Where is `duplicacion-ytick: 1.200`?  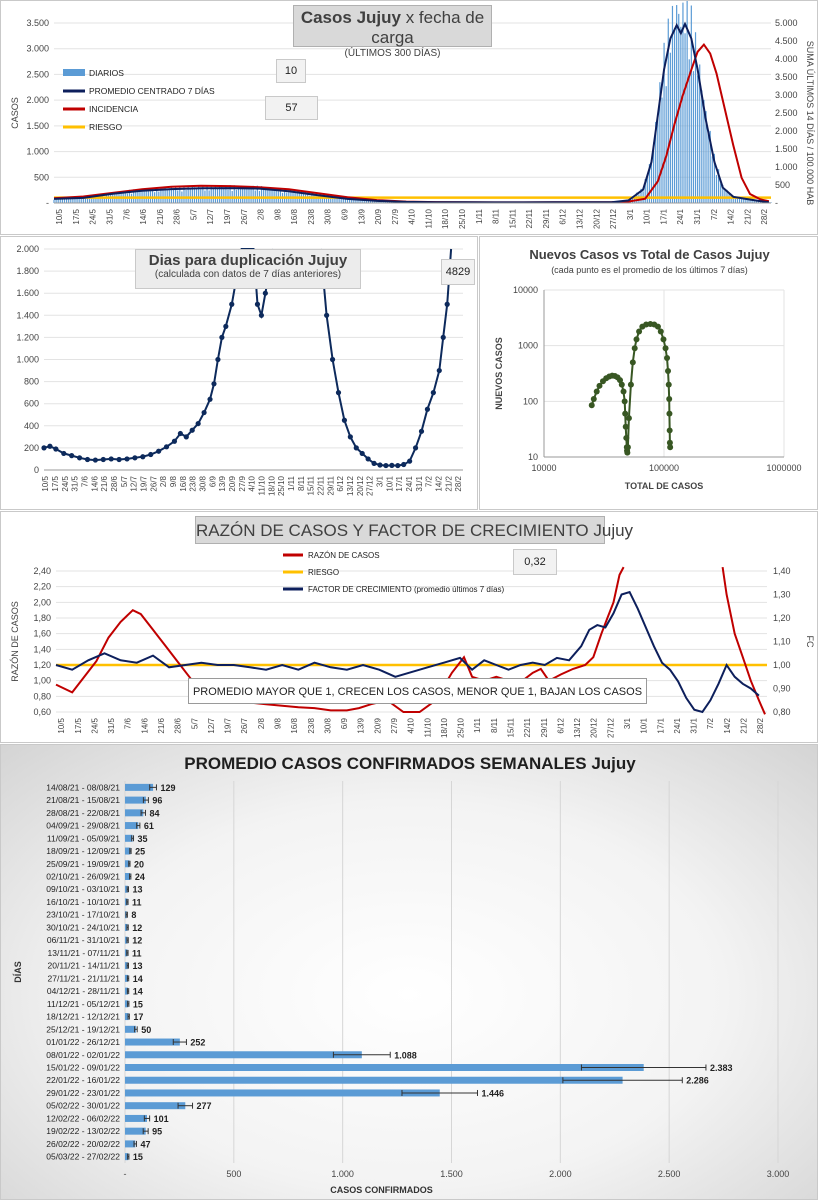
duplicacion-ytick: 1.200 is located at coordinates (27, 337).